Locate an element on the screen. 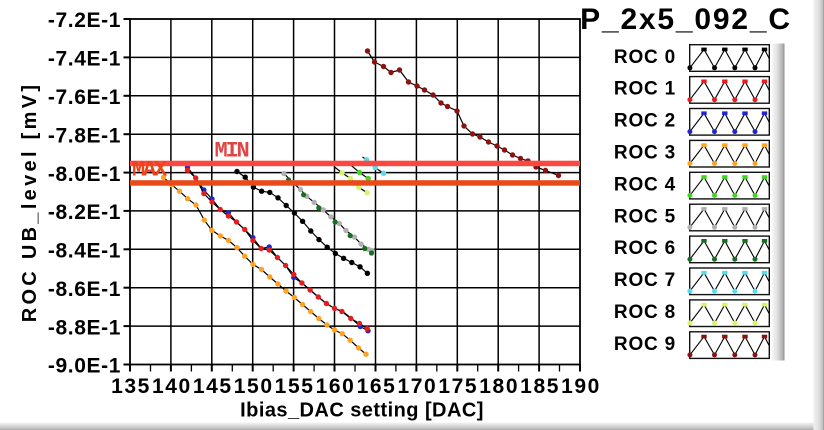  svg-text: MIN is located at coordinates (232, 151).